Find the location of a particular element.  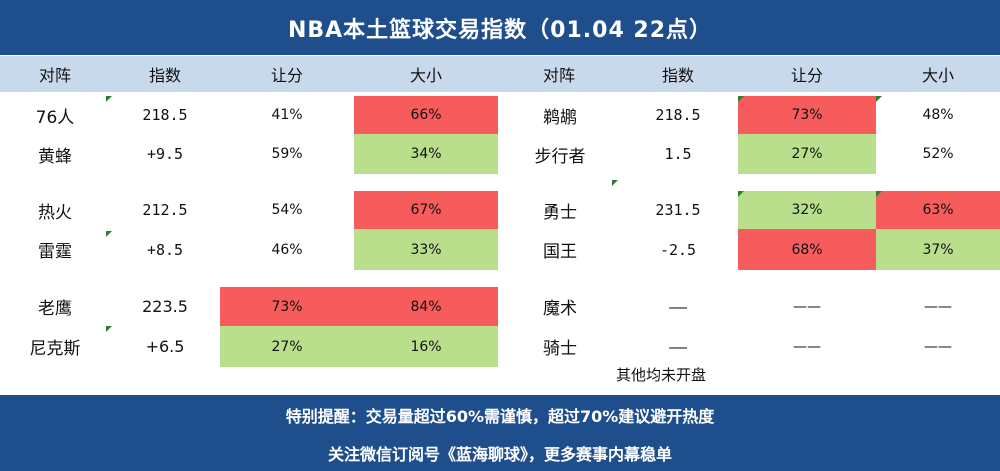

team-name: 雷霆 is located at coordinates (55, 252).